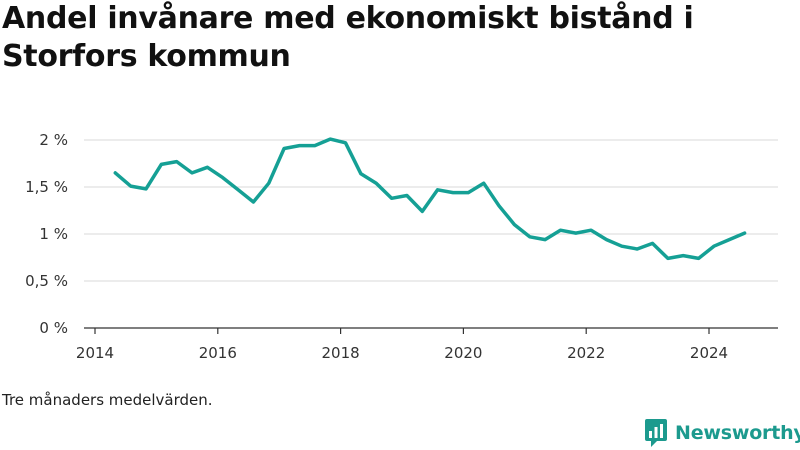 This screenshot has width=800, height=450. Describe the element at coordinates (53, 328) in the screenshot. I see `y-tick-label: 0 %` at that location.